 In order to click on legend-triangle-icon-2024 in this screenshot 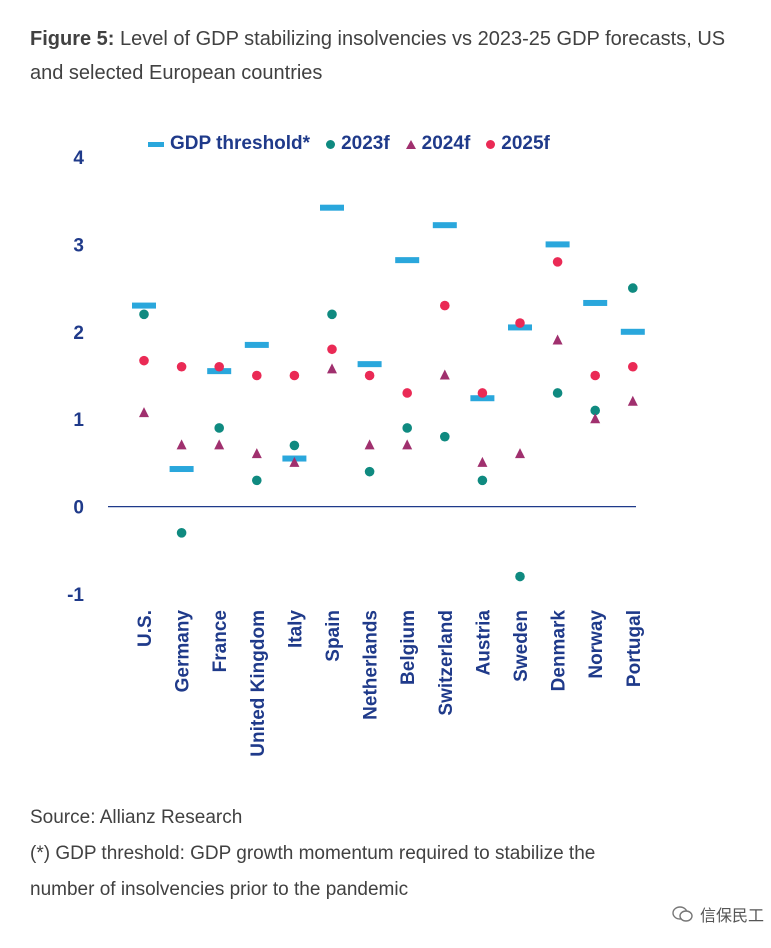, I will do `click(410, 144)`.